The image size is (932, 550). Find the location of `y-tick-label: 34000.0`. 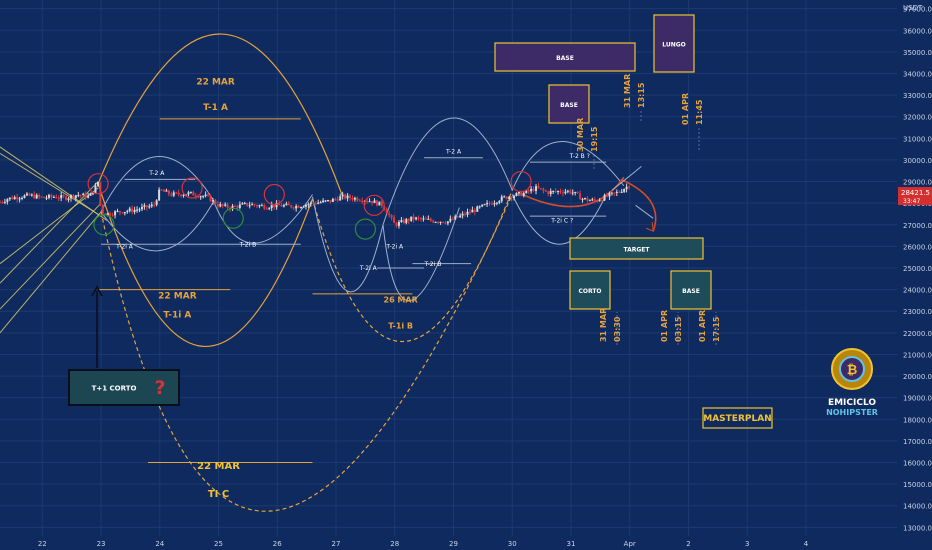

y-tick-label: 34000.0 is located at coordinates (917, 74).